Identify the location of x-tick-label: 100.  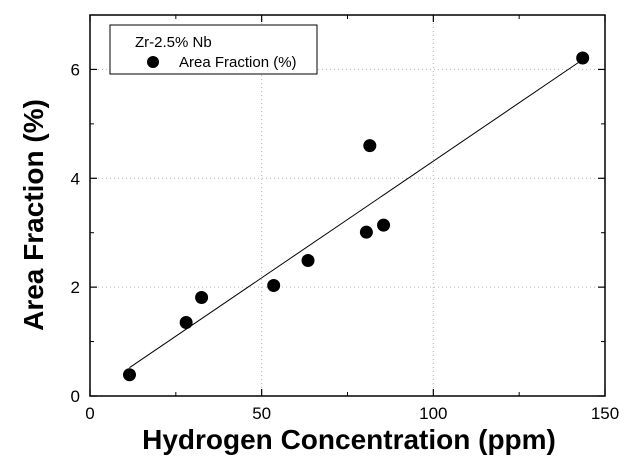
(433, 413).